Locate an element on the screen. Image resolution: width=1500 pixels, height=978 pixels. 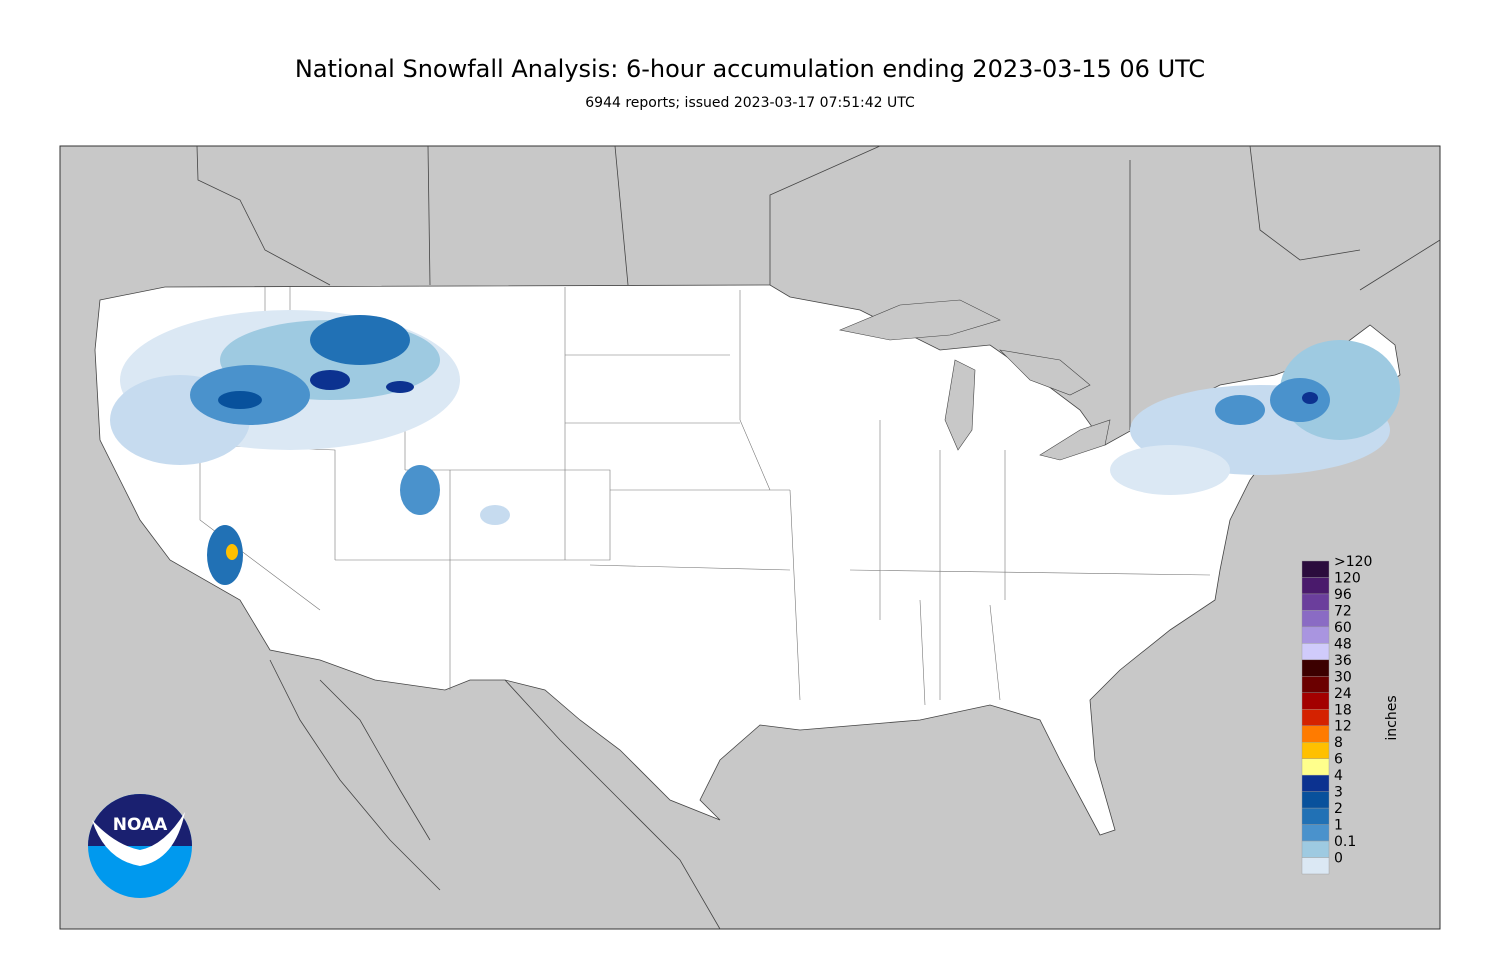
lake-erie is located at coordinates (1075, 440).